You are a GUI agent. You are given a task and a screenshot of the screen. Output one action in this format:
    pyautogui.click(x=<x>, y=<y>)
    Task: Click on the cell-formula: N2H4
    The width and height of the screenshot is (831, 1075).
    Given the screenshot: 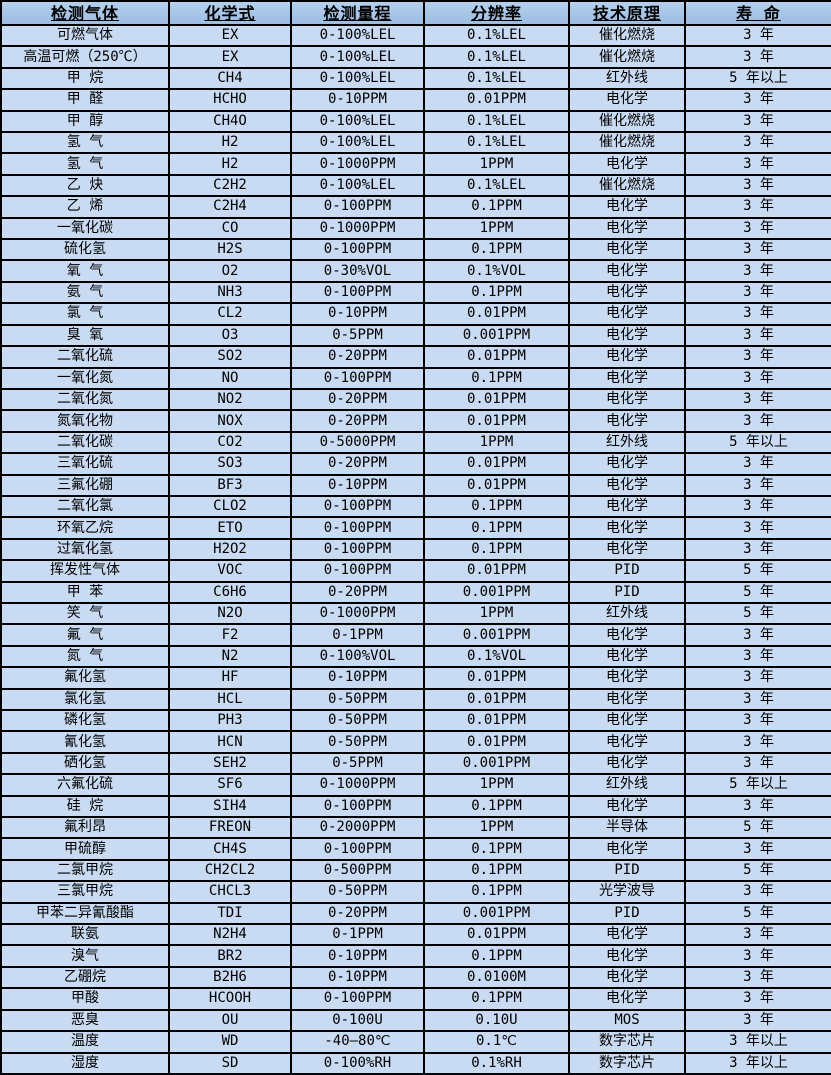 What is the action you would take?
    pyautogui.click(x=230, y=935)
    